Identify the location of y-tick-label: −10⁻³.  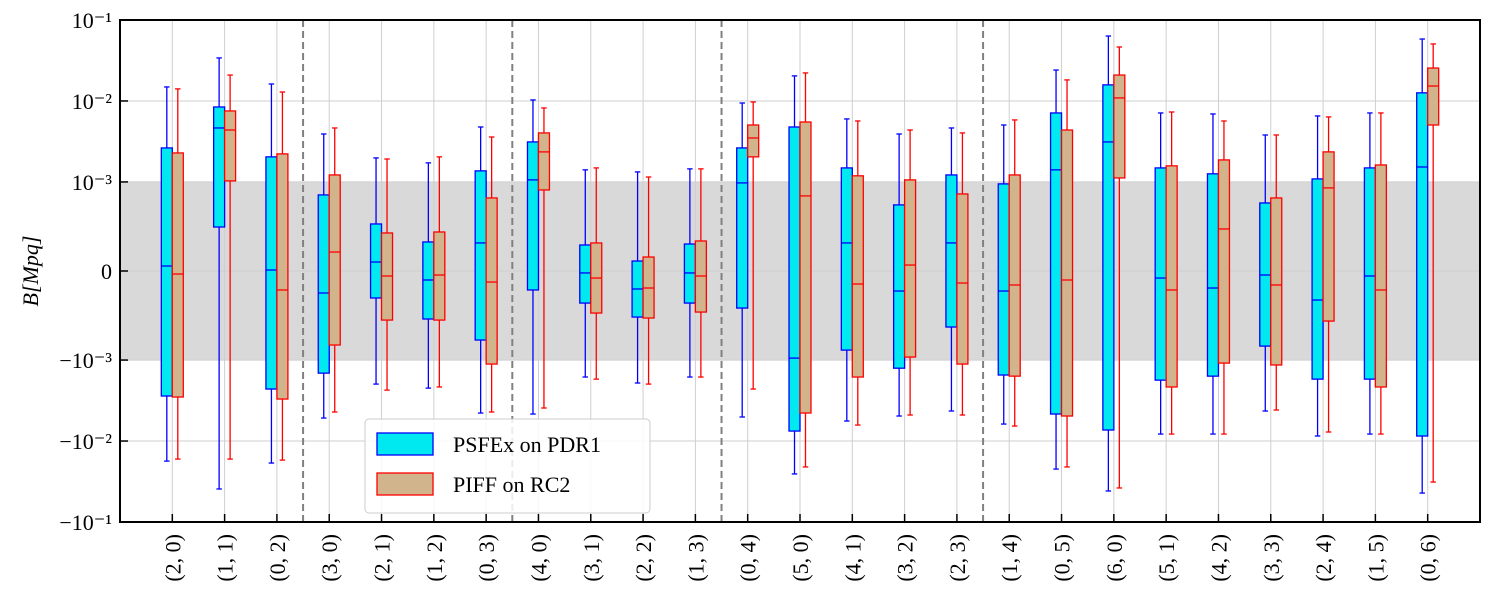
(85, 360).